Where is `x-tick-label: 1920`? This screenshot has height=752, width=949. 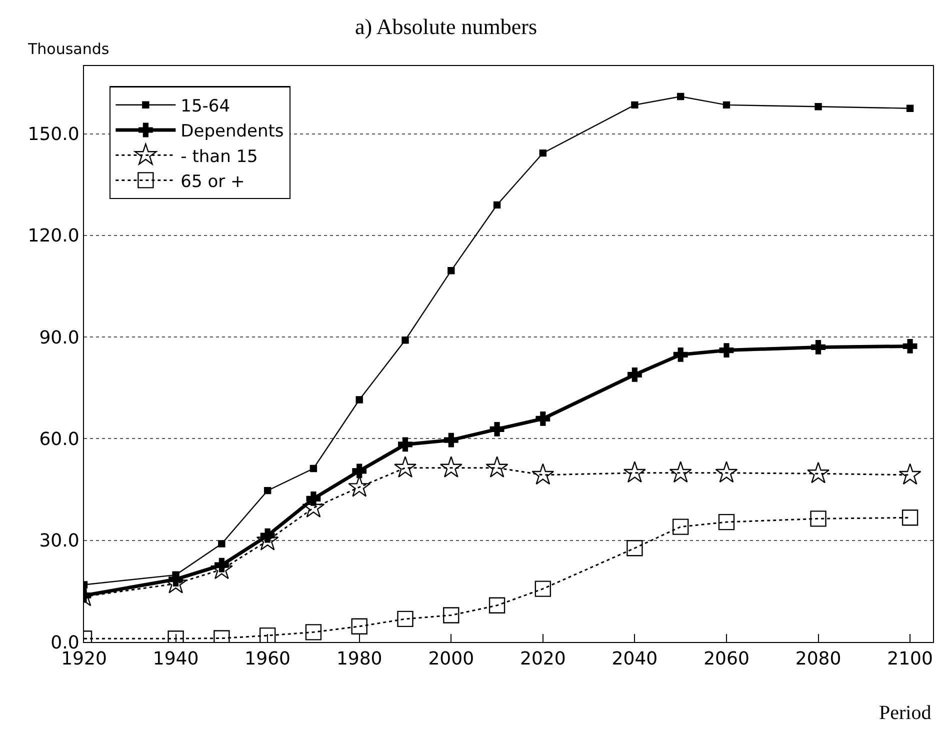 x-tick-label: 1920 is located at coordinates (84, 659).